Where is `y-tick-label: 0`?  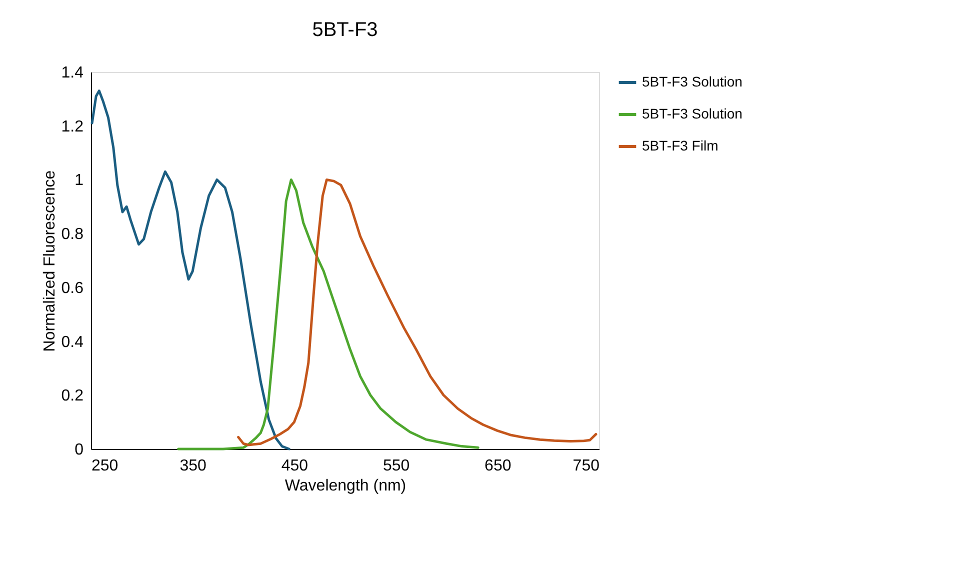
y-tick-label: 0 is located at coordinates (79, 450).